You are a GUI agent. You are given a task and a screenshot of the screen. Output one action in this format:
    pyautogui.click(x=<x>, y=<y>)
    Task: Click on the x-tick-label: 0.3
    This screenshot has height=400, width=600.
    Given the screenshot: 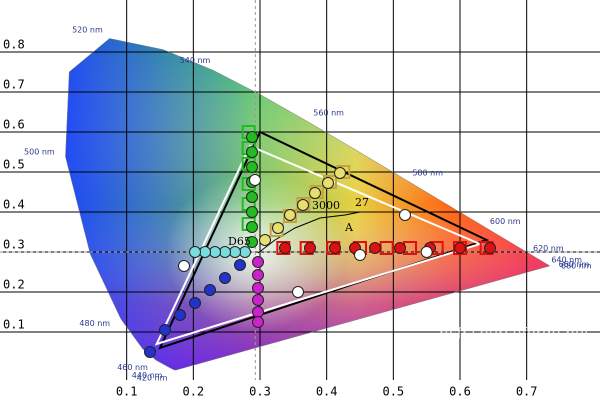 What is the action you would take?
    pyautogui.click(x=260, y=392)
    